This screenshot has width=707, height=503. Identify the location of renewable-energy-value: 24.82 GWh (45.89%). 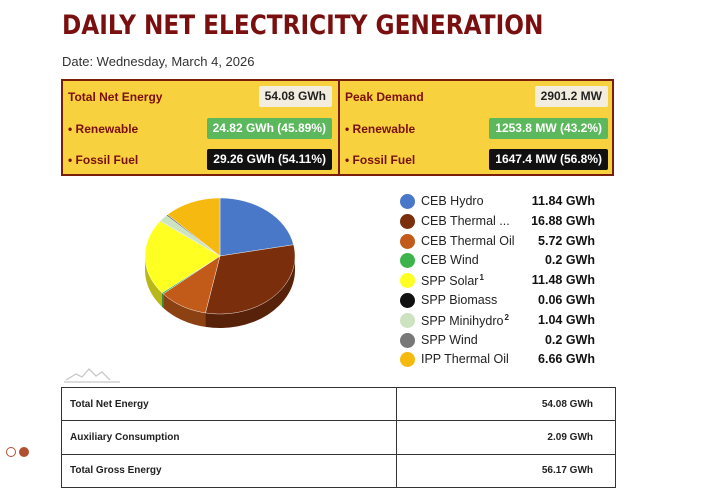
(269, 128).